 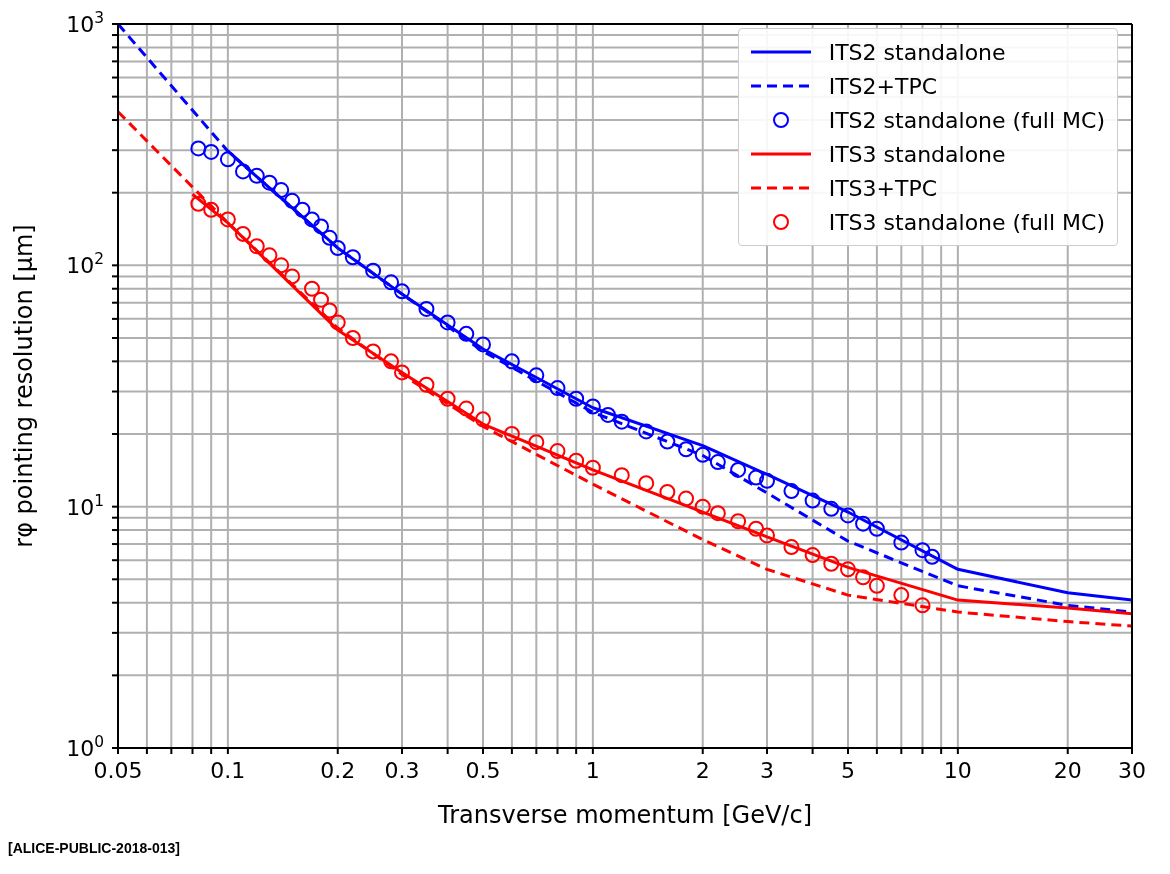 I want to click on x-tick-label: 1, so click(x=592, y=770).